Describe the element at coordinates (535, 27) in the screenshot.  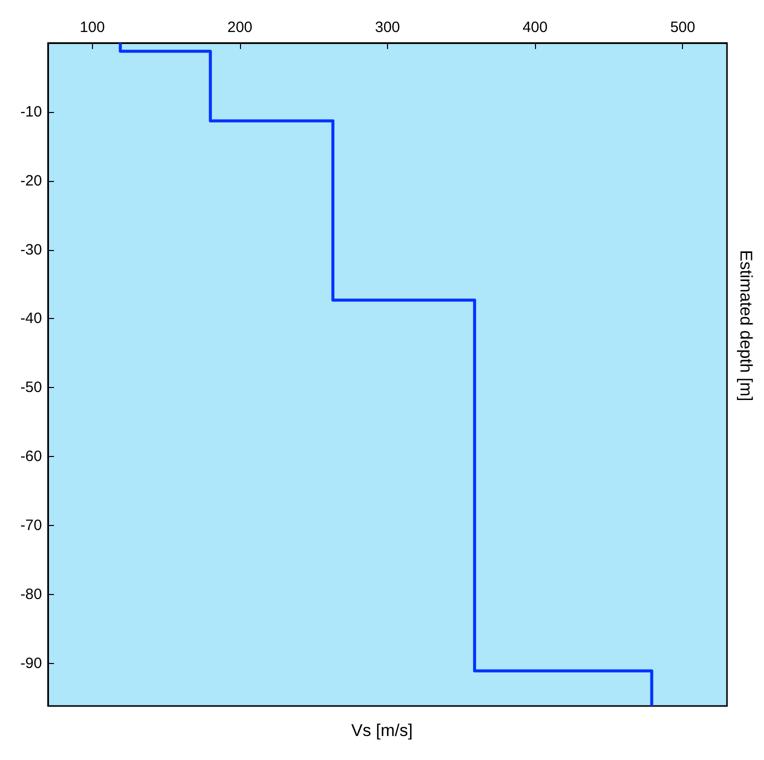
I see `x-tick-label: 400` at that location.